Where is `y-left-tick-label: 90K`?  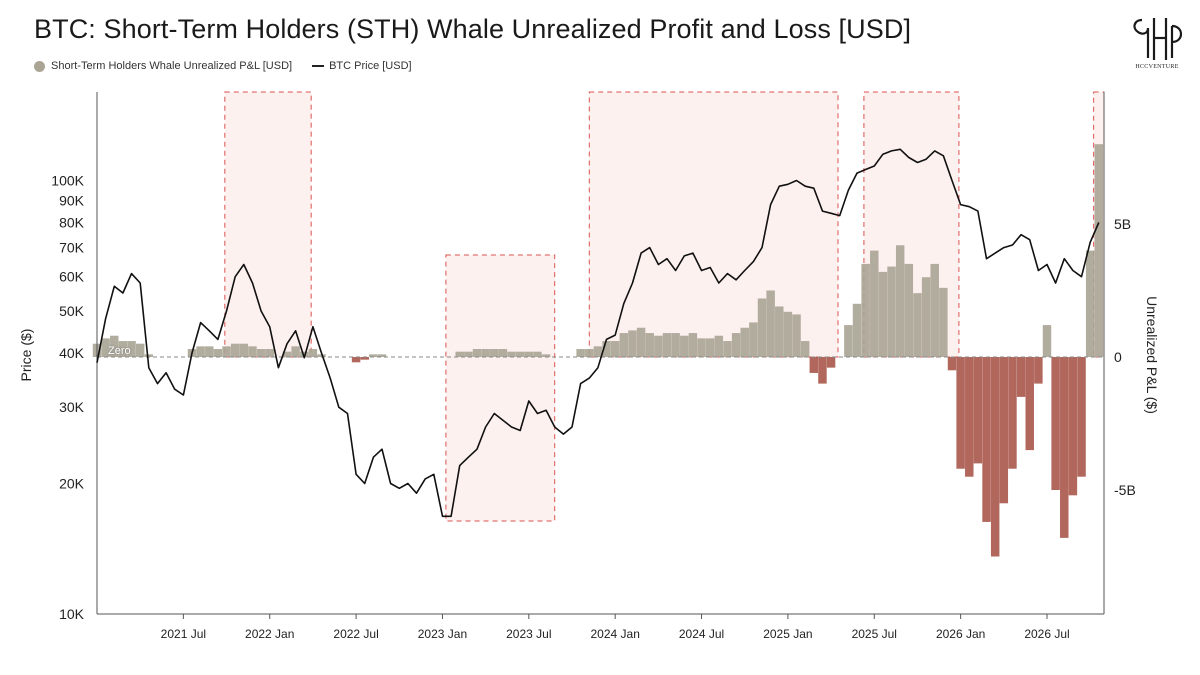 y-left-tick-label: 90K is located at coordinates (72, 200).